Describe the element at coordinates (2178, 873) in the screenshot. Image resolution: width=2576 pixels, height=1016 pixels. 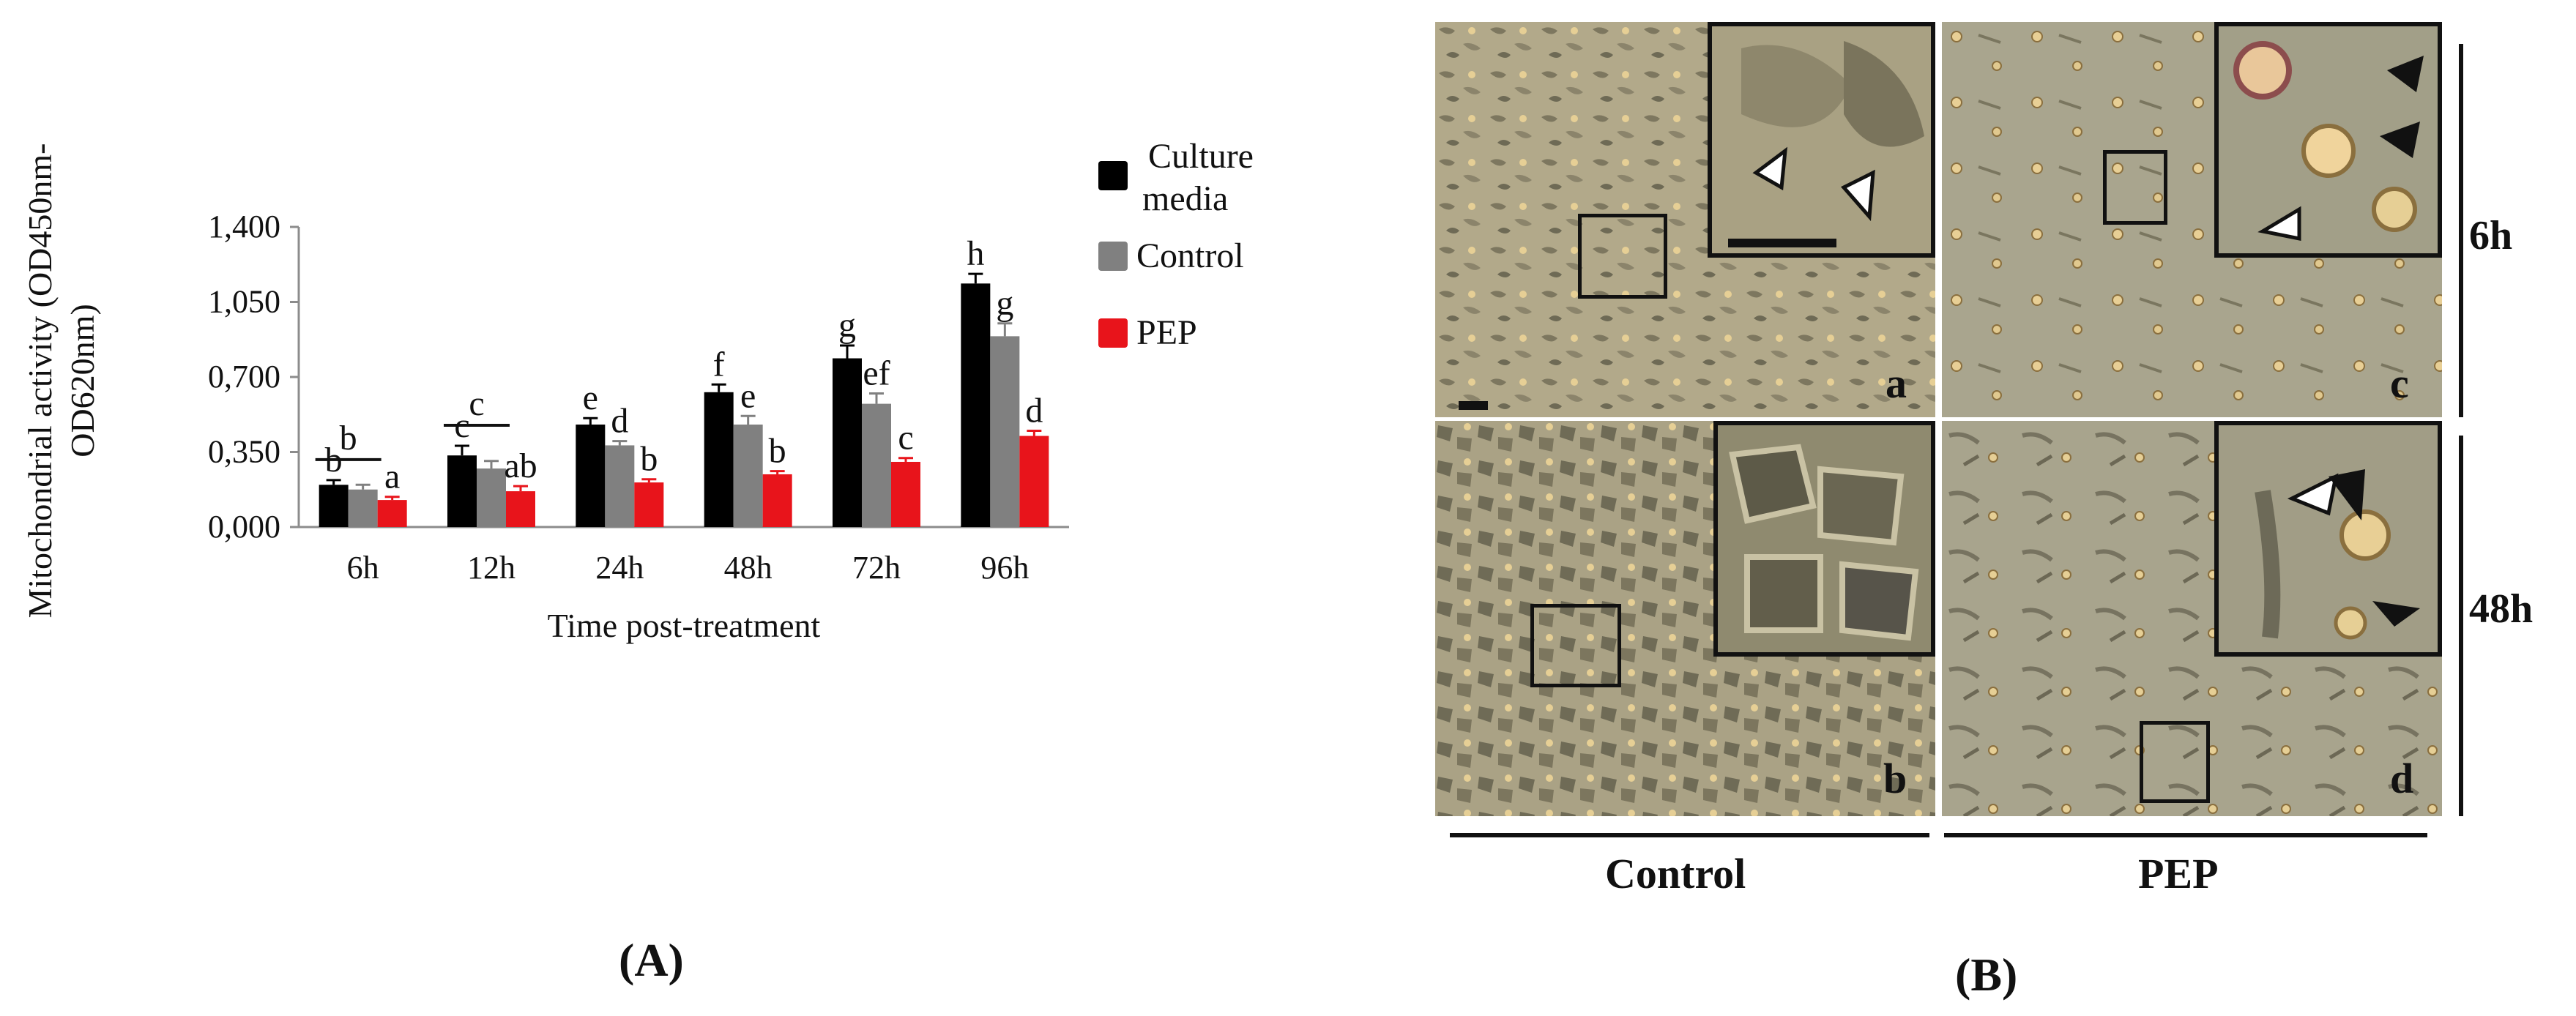
I see `group-label-pep: PEP` at that location.